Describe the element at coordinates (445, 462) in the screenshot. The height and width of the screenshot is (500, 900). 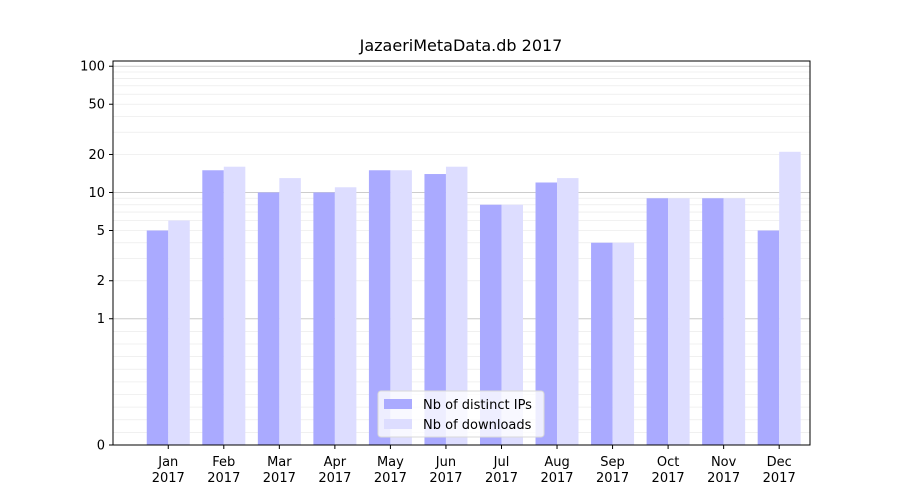
I see `x-tick-label-month: Jun` at that location.